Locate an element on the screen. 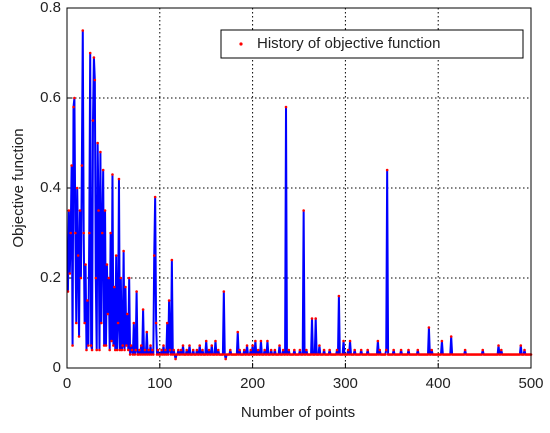 The image size is (550, 433). legend-box is located at coordinates (372, 44).